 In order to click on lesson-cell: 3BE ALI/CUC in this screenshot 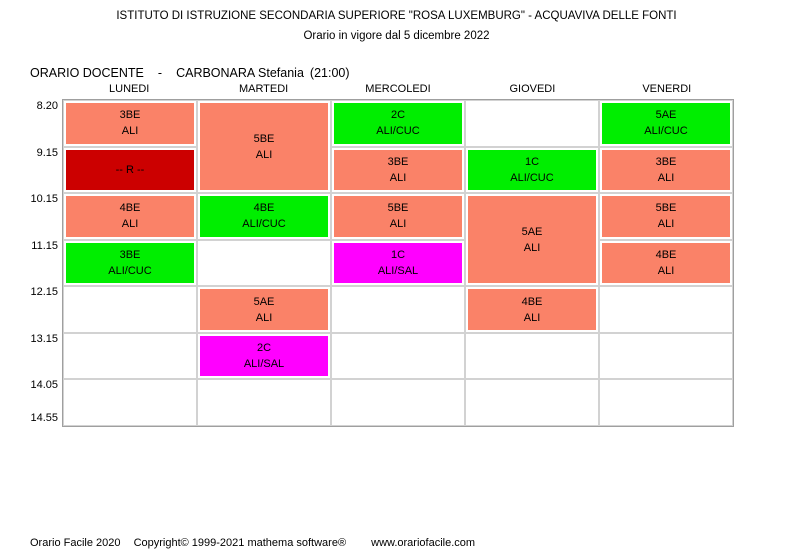, I will do `click(130, 263)`.